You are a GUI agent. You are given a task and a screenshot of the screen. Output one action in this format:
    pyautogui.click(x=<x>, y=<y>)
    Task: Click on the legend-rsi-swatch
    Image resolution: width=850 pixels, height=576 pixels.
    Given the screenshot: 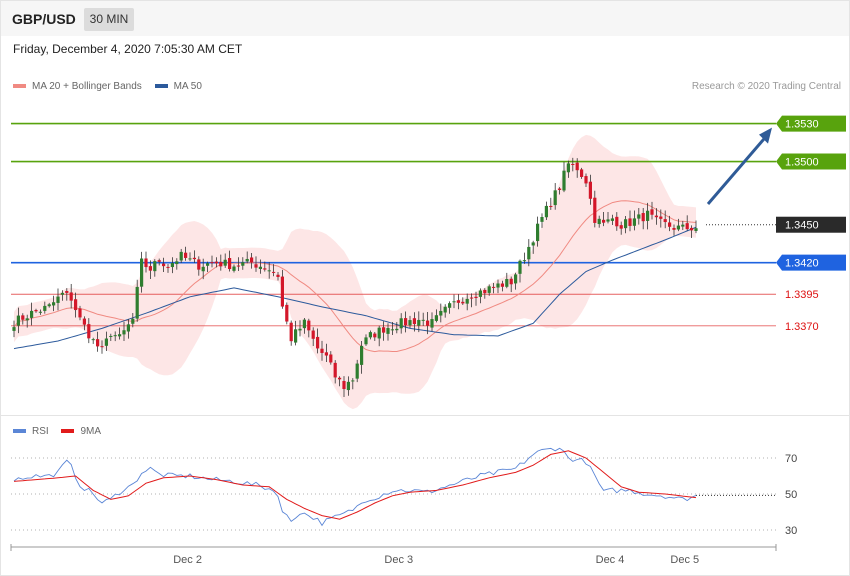 What is the action you would take?
    pyautogui.click(x=19, y=431)
    